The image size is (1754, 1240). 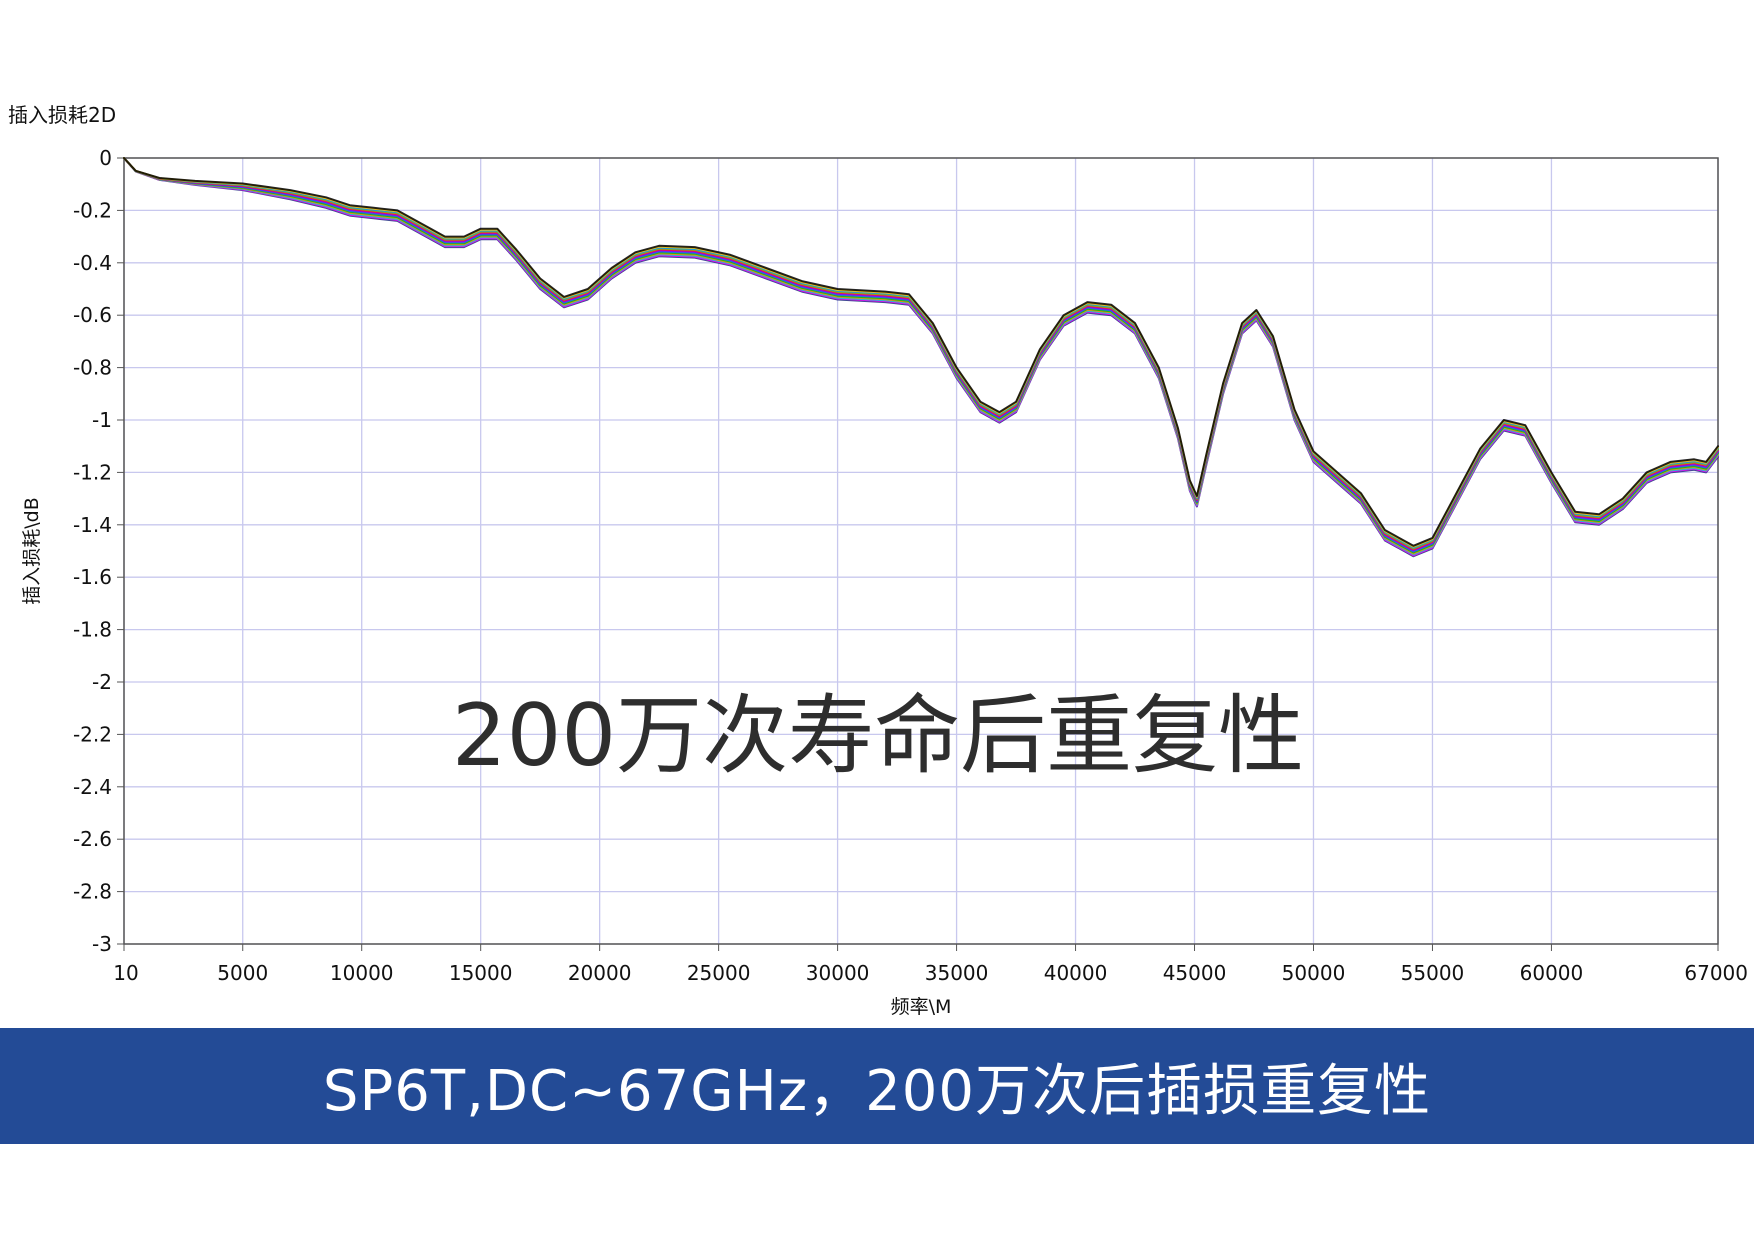 I want to click on x-tick-label: 20000, so click(x=600, y=973).